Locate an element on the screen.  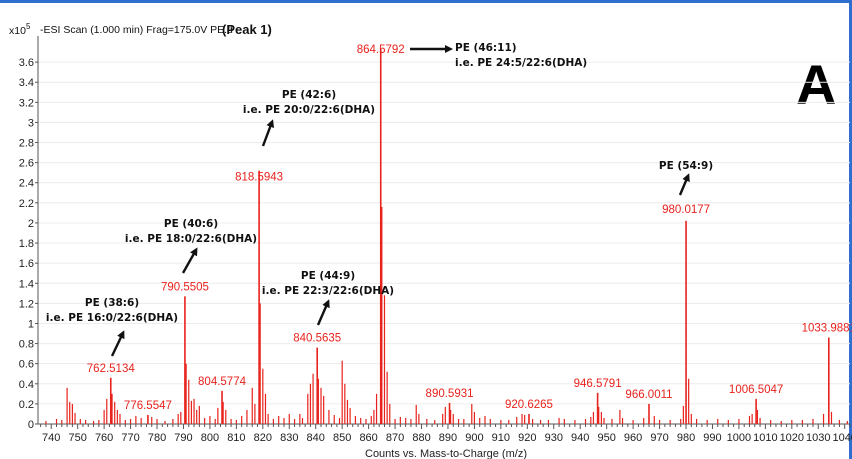
y-tick-label: 1.8 is located at coordinates (26, 244).